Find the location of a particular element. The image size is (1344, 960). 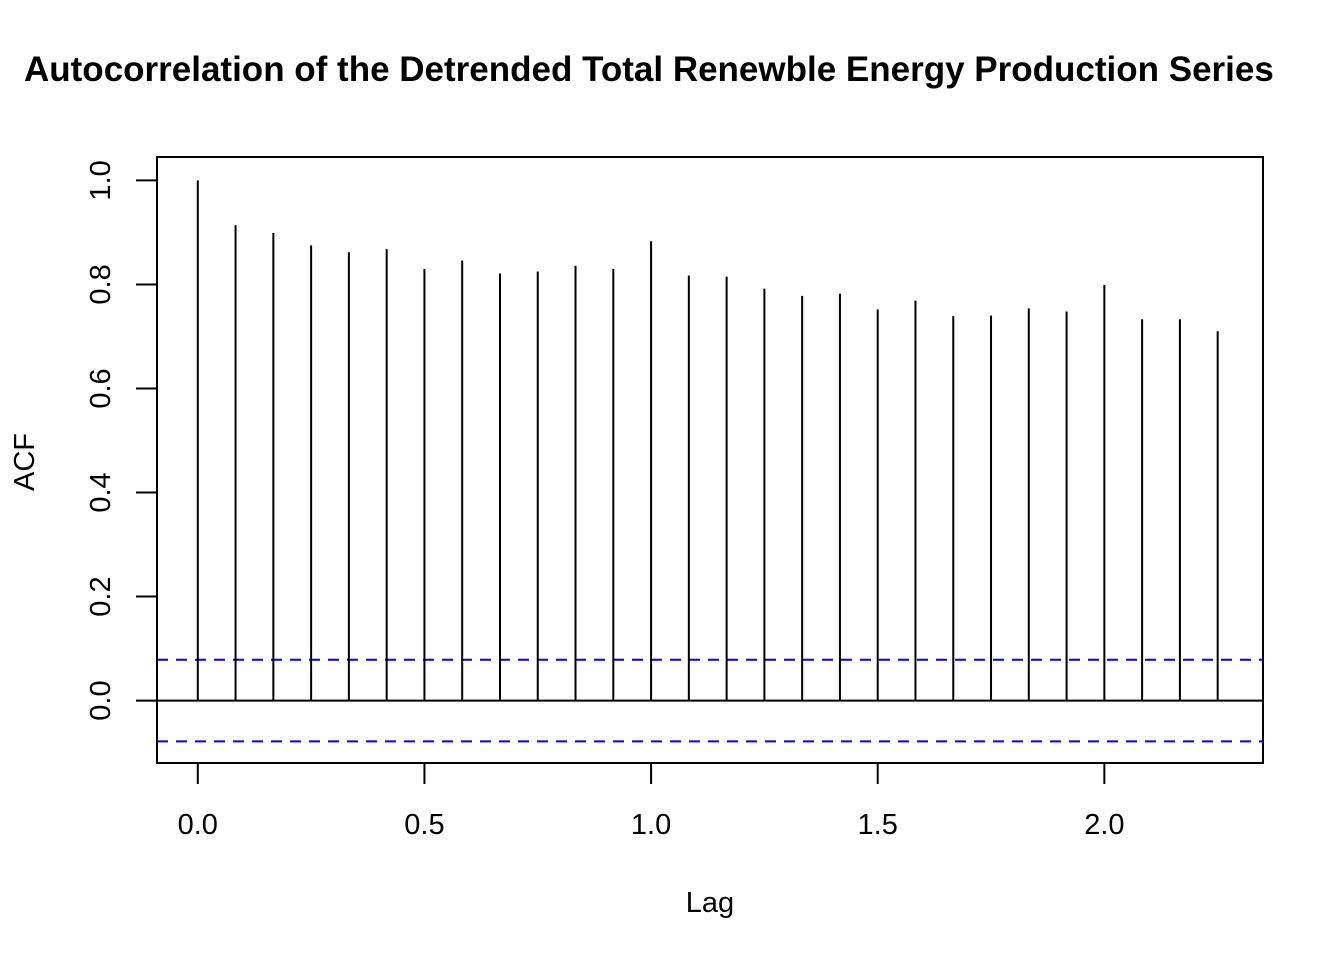

x-tick-label: 0.0 is located at coordinates (198, 825).